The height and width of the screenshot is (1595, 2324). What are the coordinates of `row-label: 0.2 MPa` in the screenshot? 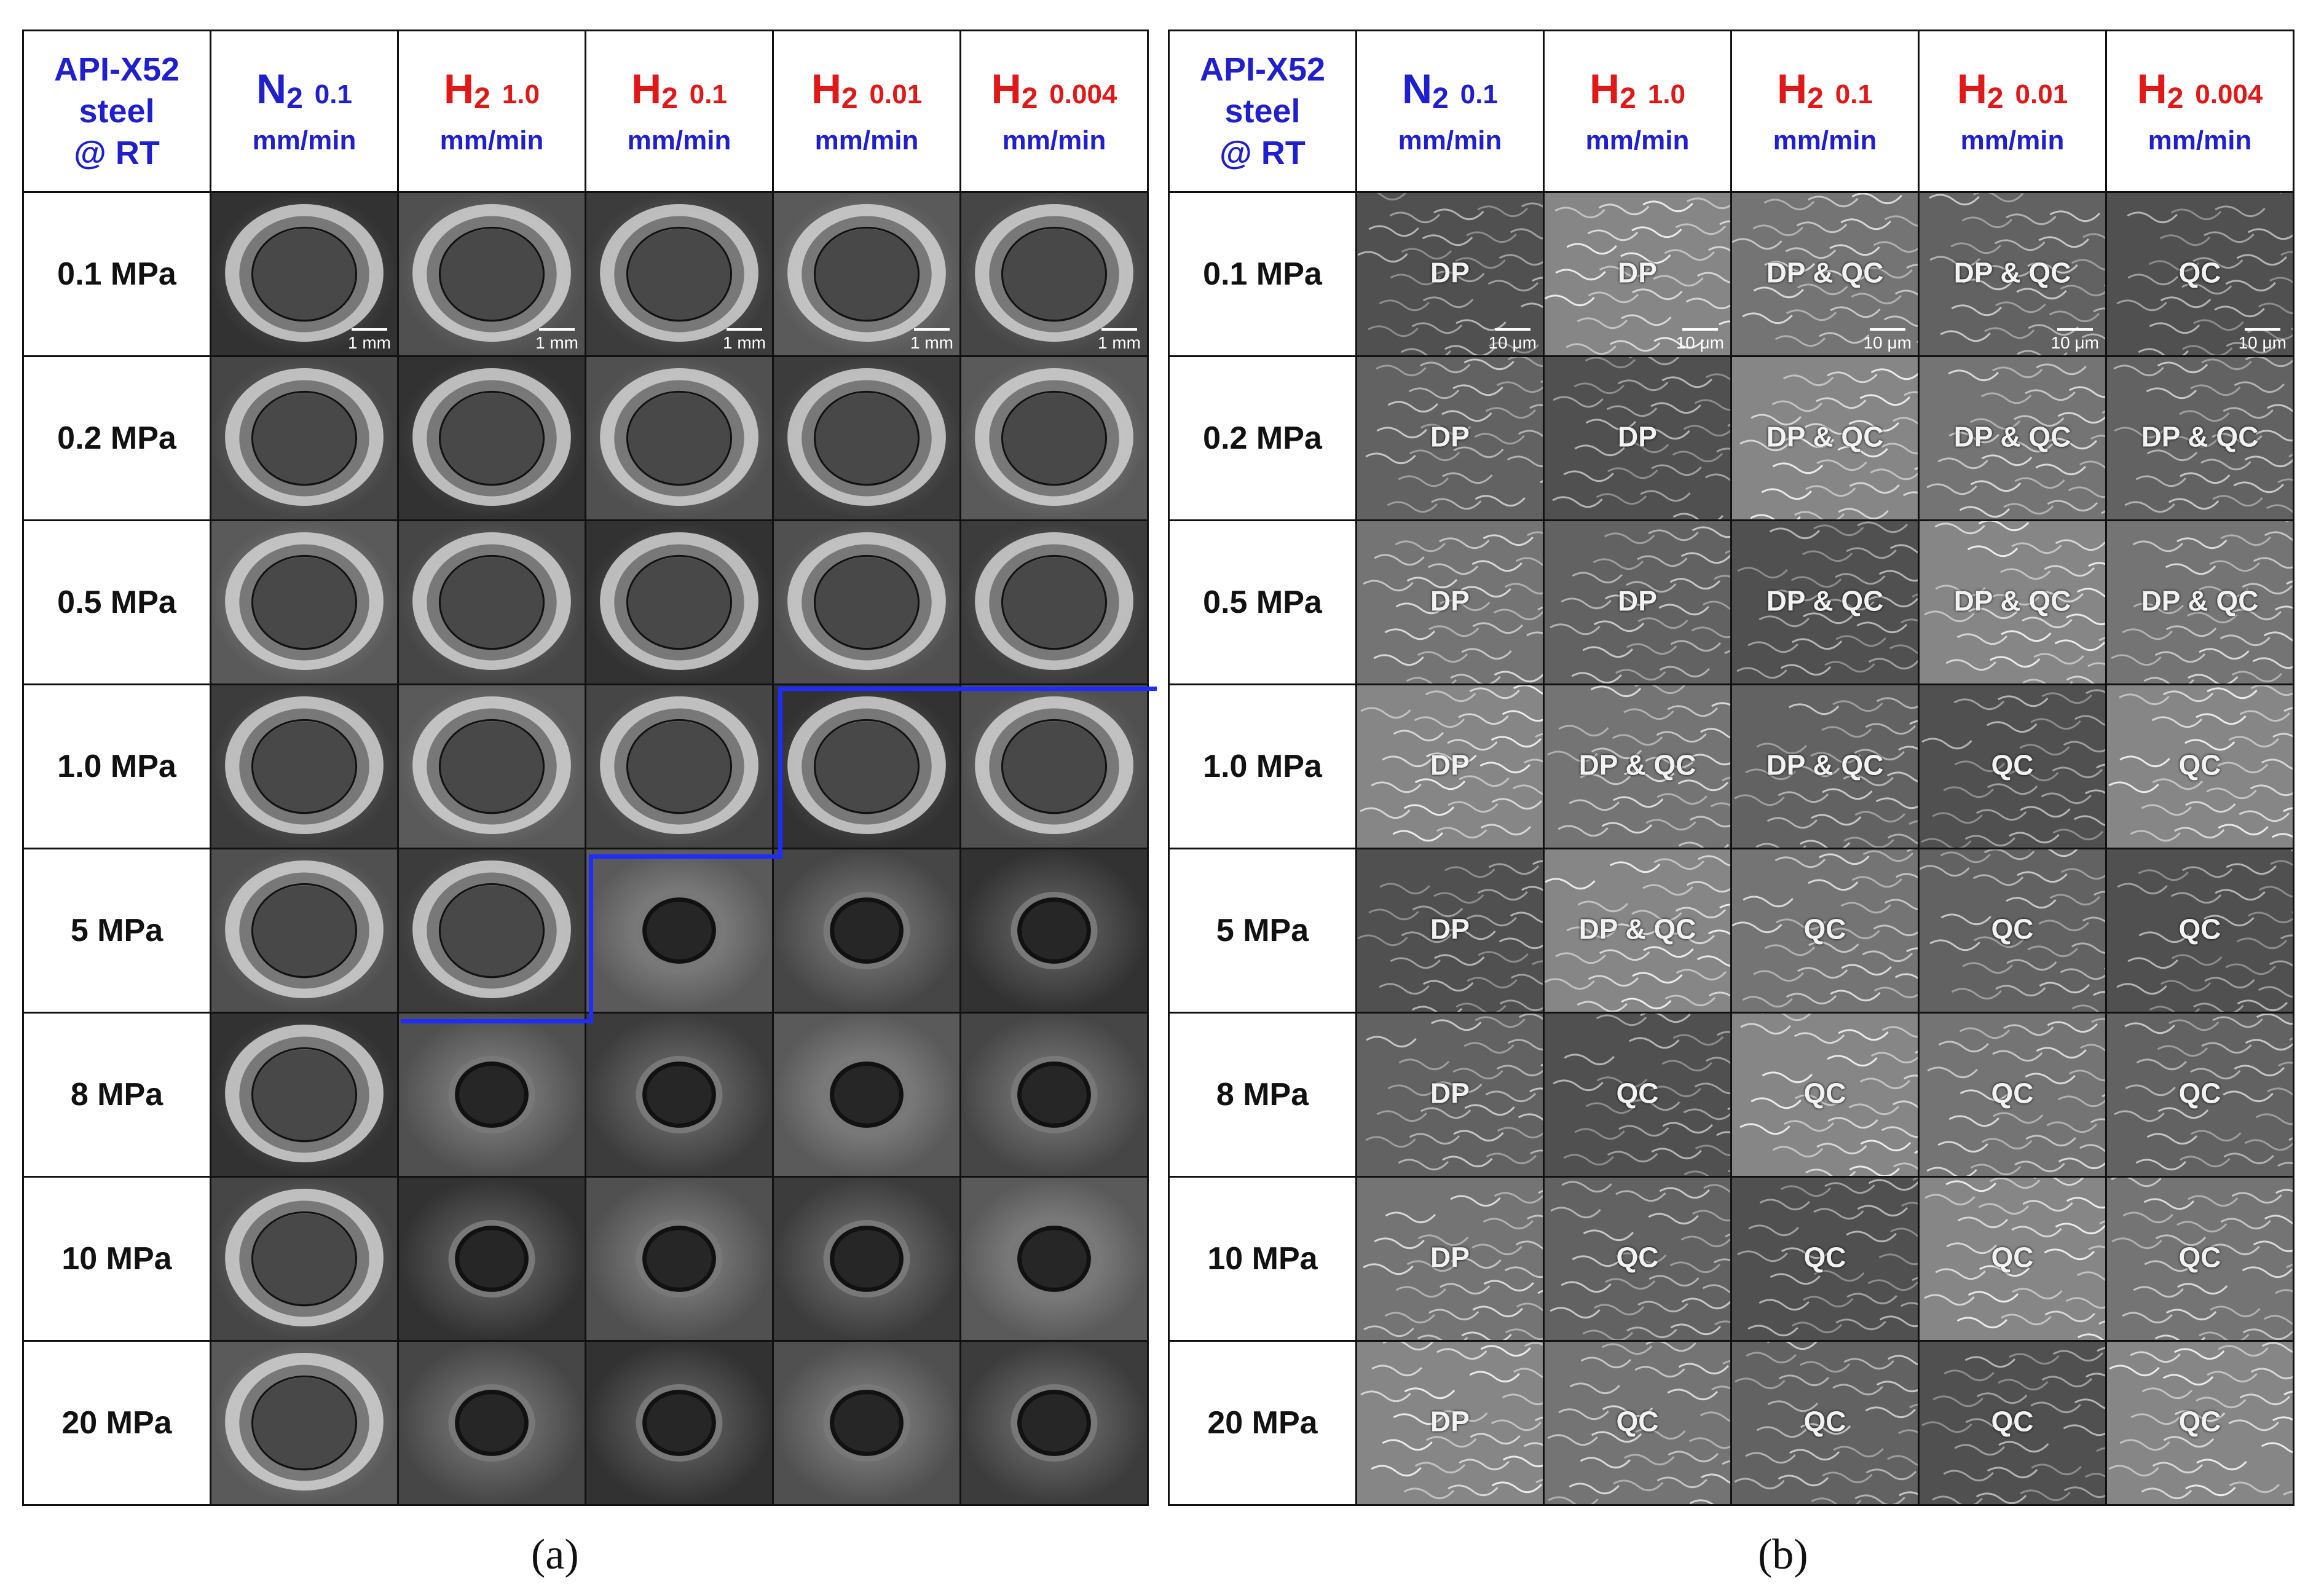 It's located at (116, 438).